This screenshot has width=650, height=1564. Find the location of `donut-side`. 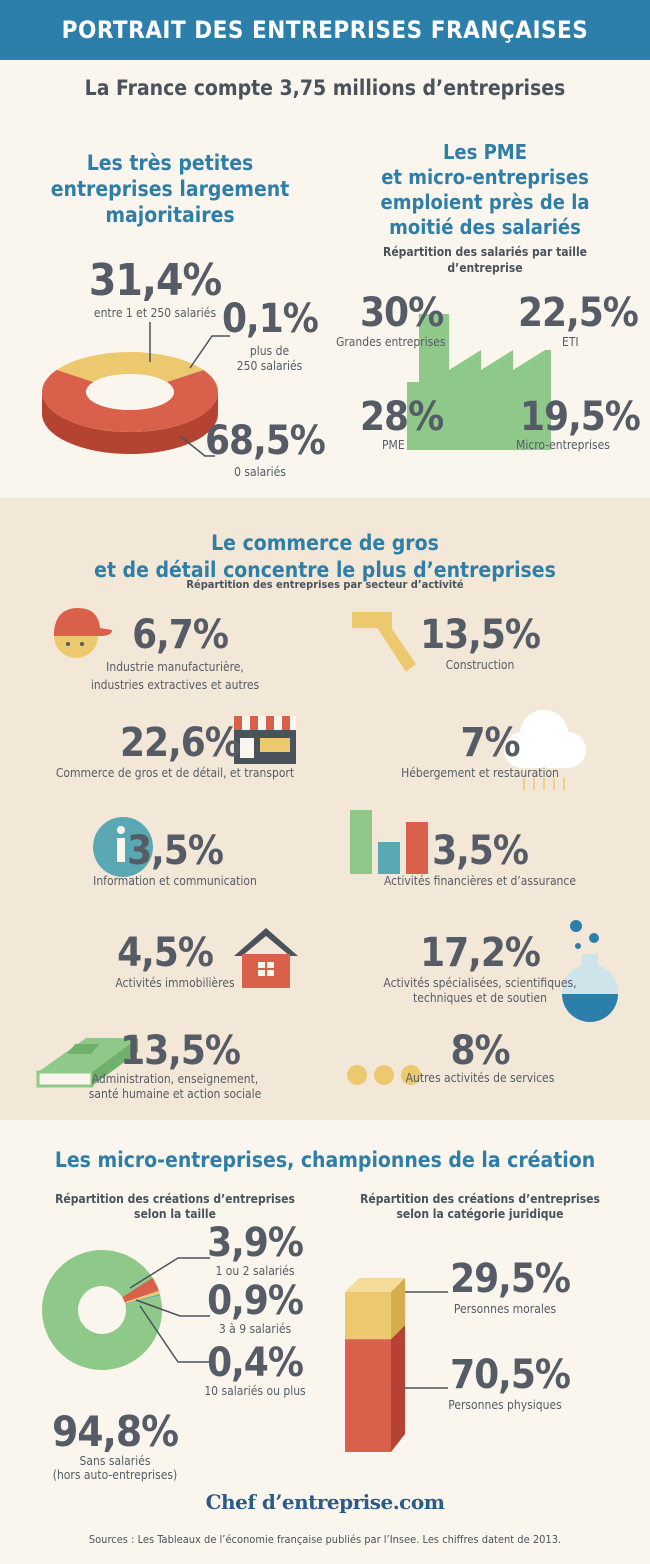

donut-side is located at coordinates (130, 423).